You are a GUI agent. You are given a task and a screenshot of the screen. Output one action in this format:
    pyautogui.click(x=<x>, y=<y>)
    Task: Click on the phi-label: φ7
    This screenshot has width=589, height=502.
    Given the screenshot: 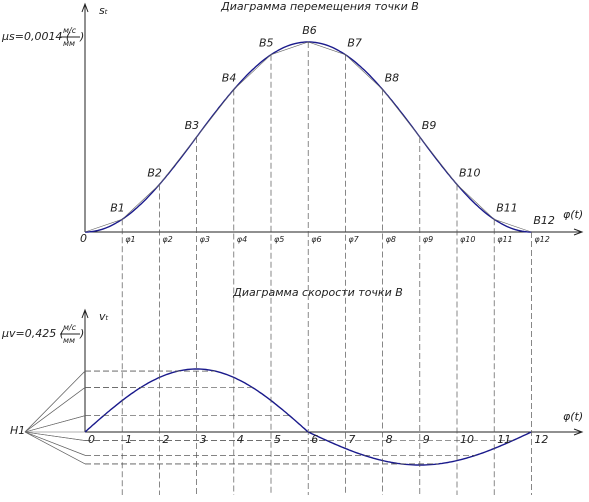 What is the action you would take?
    pyautogui.click(x=353, y=239)
    